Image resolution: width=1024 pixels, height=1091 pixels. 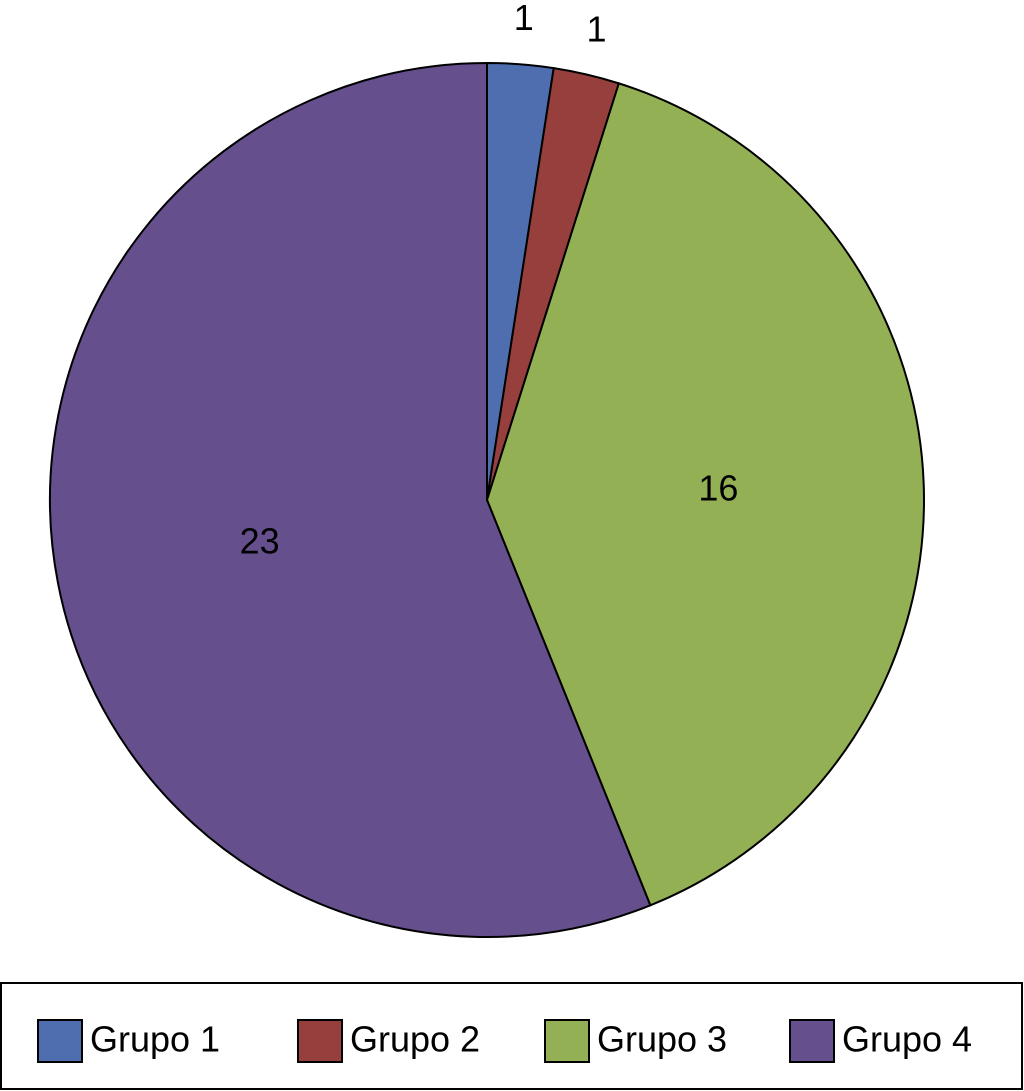 I want to click on legend-label: Grupo 1, so click(x=155, y=1039).